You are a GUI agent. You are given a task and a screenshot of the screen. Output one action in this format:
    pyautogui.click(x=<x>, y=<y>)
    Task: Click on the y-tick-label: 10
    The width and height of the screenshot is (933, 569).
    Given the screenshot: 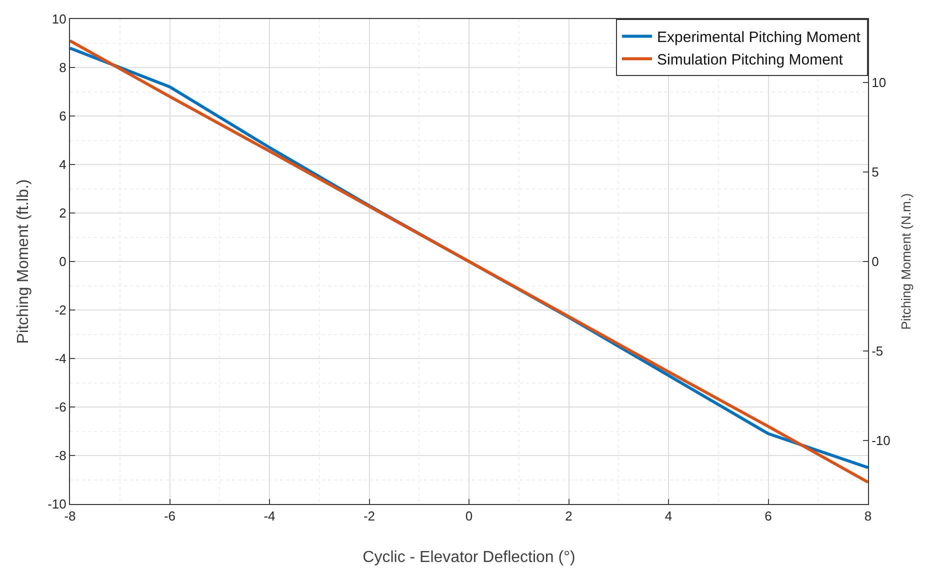 What is the action you would take?
    pyautogui.click(x=59, y=19)
    